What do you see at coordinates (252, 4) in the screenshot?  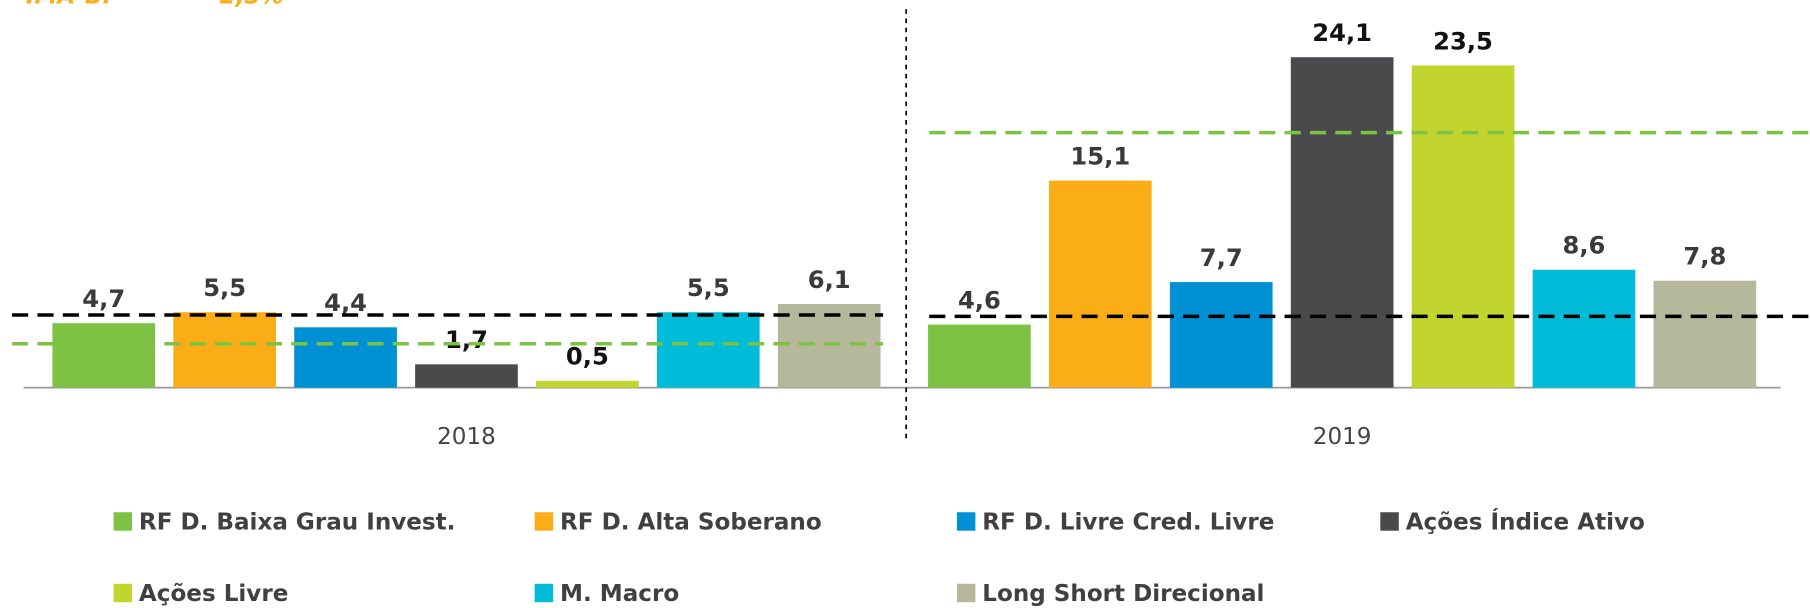 I see `annotation: 2,5%` at bounding box center [252, 4].